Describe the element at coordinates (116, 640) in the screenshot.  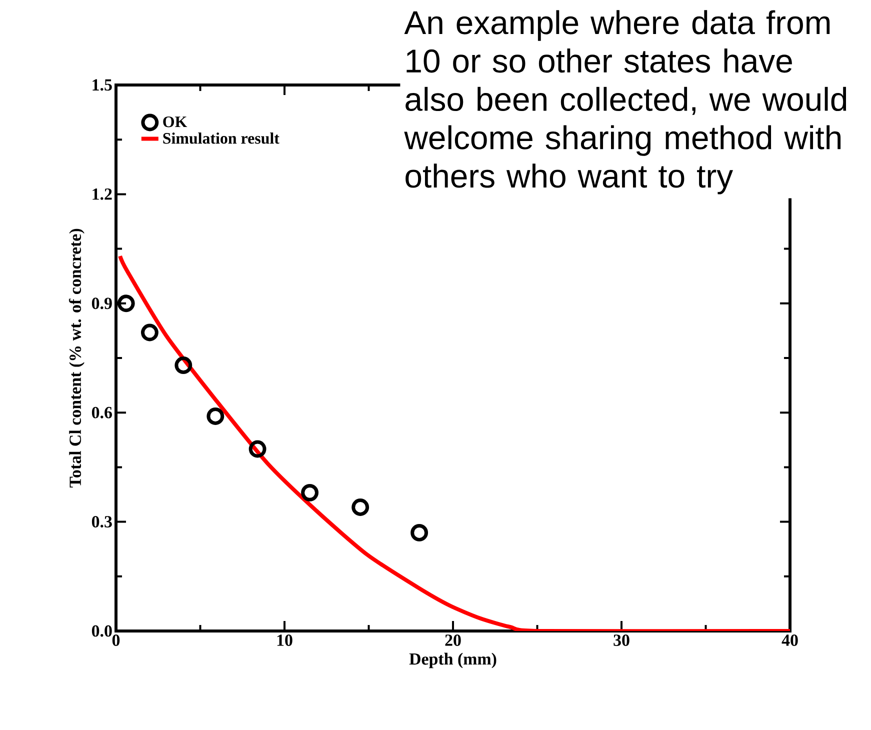
I see `x-tick-label: 0` at that location.